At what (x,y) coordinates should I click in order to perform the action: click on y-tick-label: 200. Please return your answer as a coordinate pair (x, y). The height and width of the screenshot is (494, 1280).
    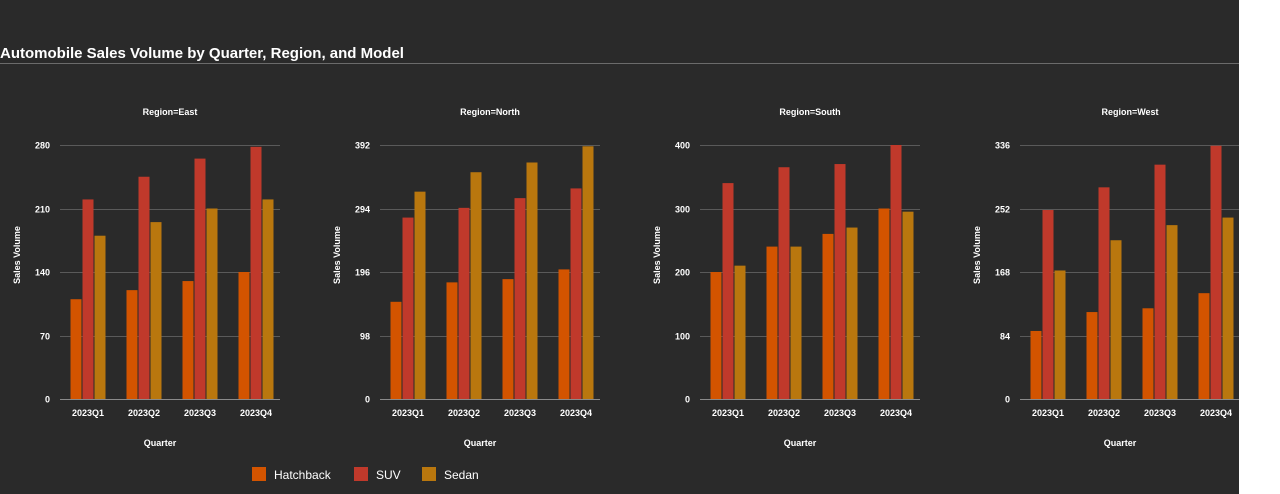
    Looking at the image, I should click on (682, 273).